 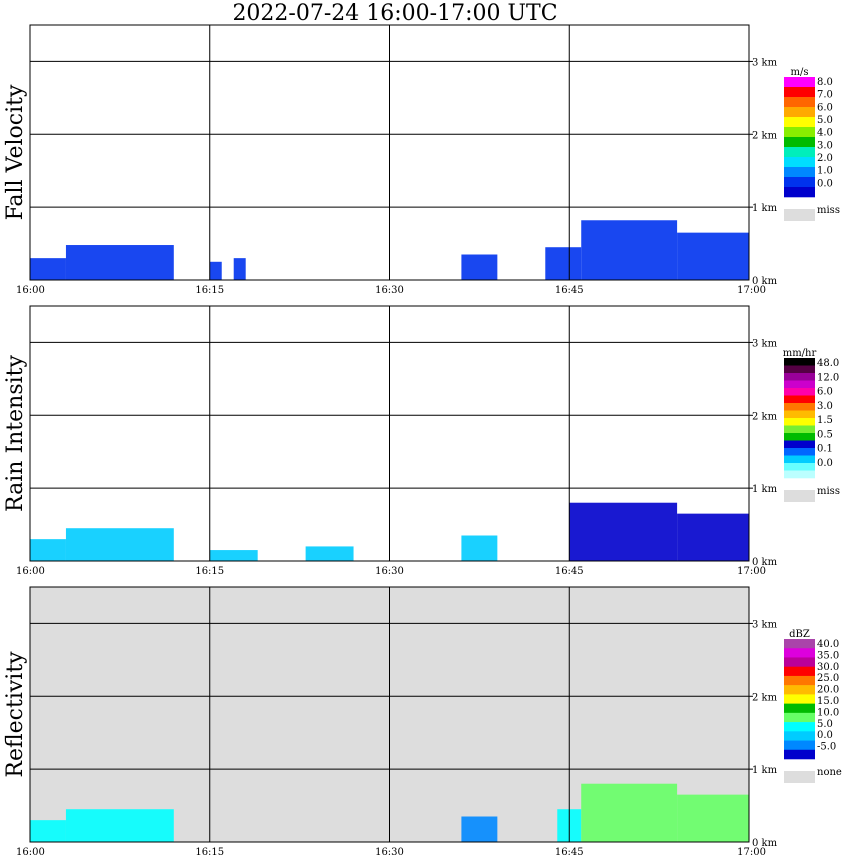 I want to click on legend-label: 1.0, so click(x=825, y=171).